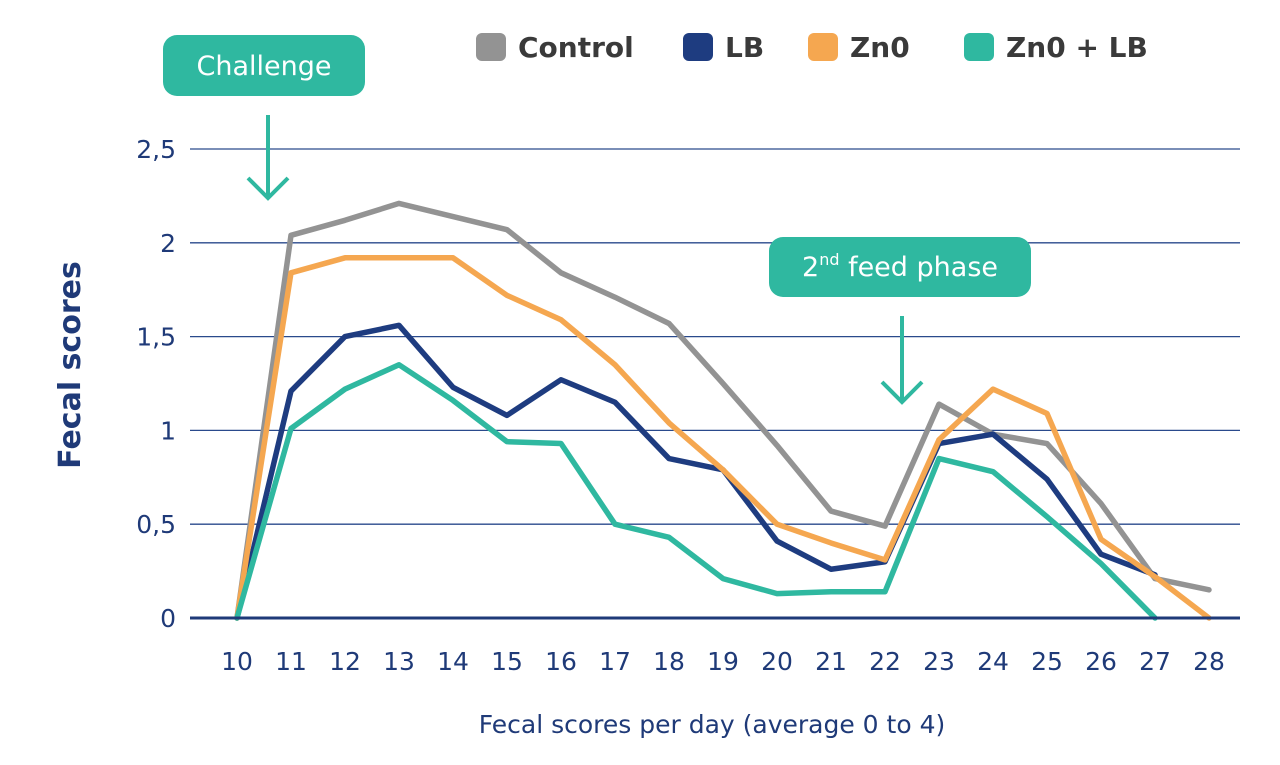 Image resolution: width=1280 pixels, height=765 pixels. Describe the element at coordinates (698, 47) in the screenshot. I see `legend-swatch-lb` at that location.